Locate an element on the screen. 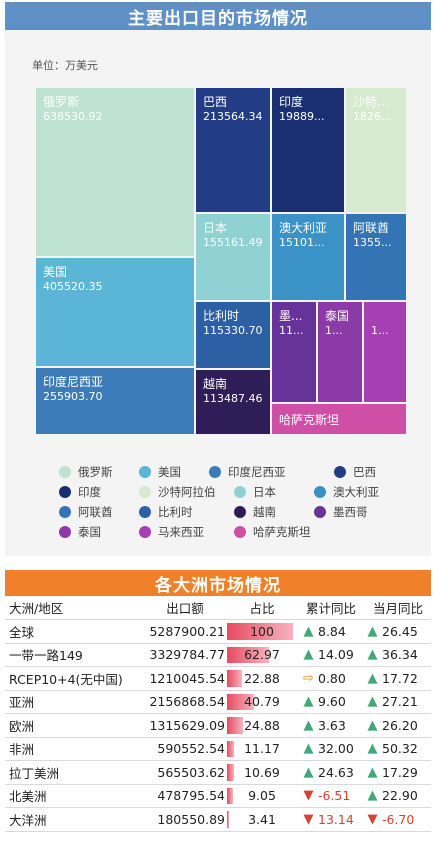  legend-item: 哈萨克斯坦 is located at coordinates (272, 532).